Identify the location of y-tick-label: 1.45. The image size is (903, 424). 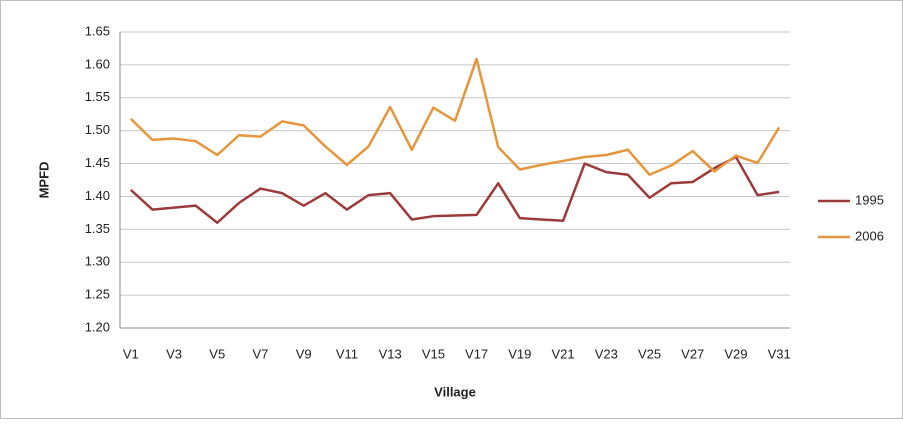
(97, 162).